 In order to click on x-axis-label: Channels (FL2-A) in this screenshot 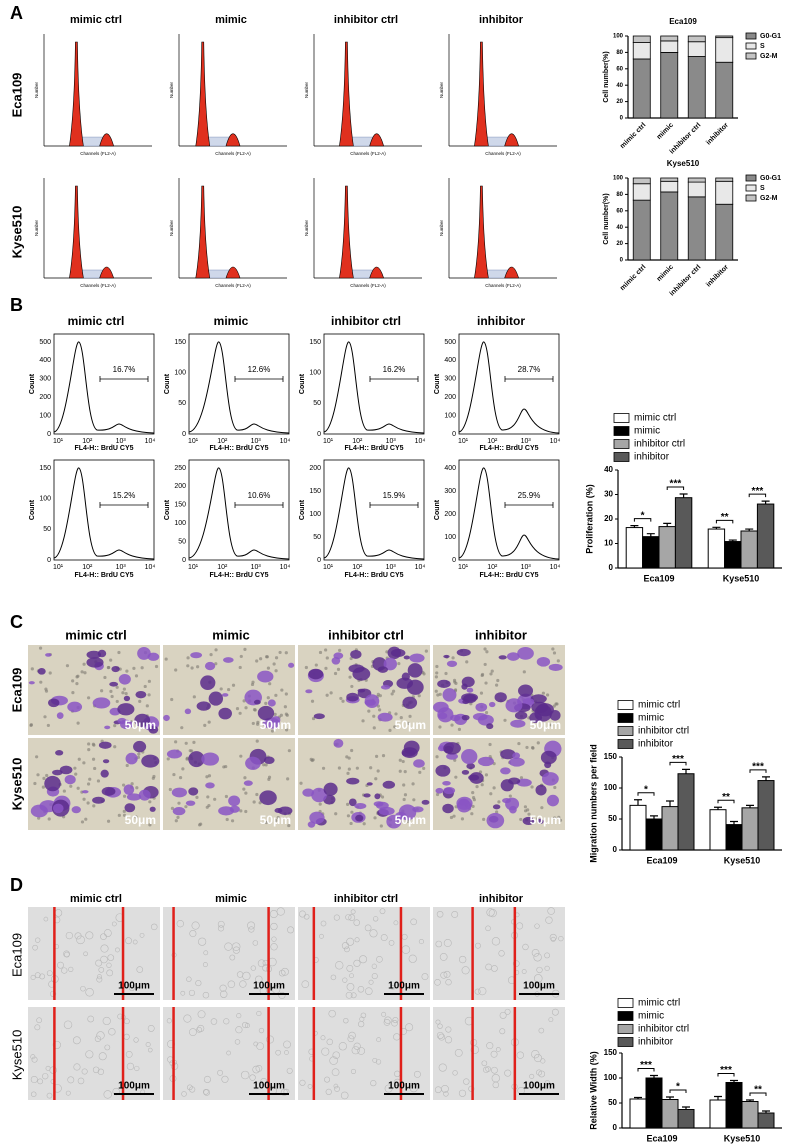, I will do `click(503, 285)`.